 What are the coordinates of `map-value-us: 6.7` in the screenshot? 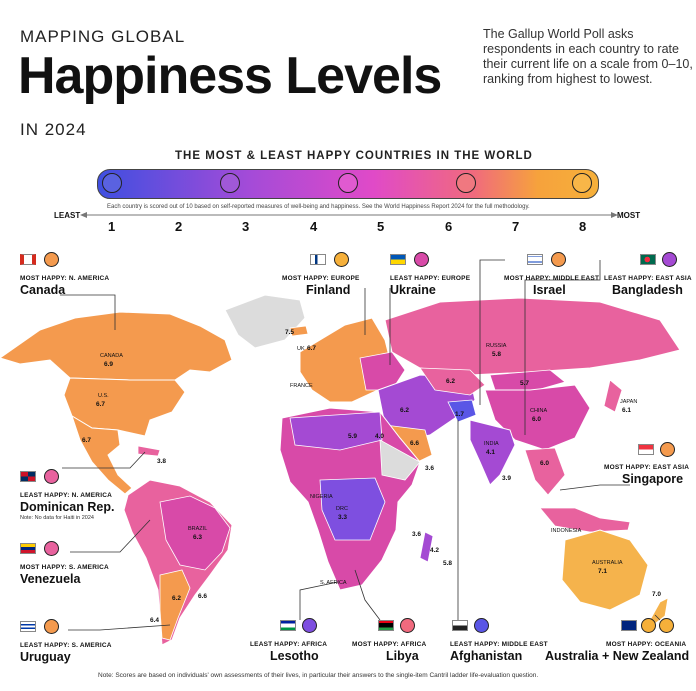 It's located at (100, 404).